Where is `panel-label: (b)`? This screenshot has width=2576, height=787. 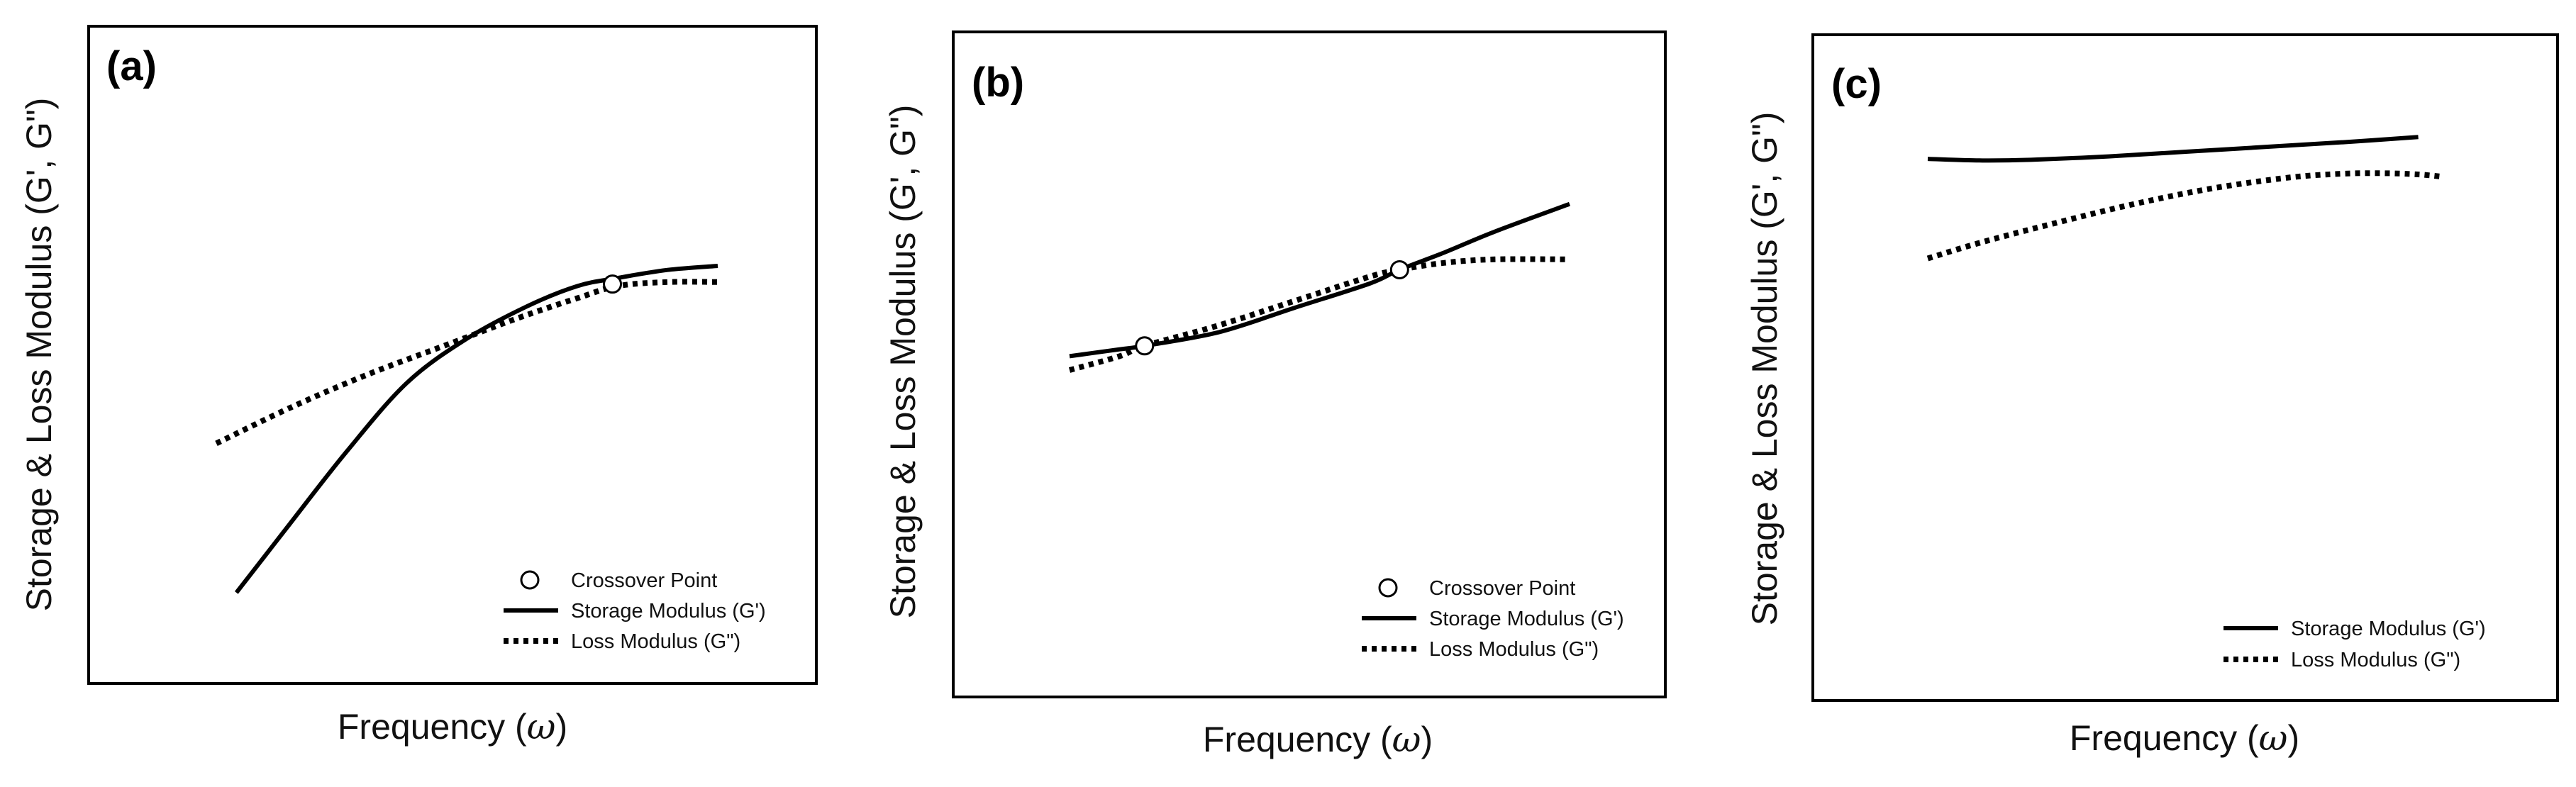 panel-label: (b) is located at coordinates (998, 83).